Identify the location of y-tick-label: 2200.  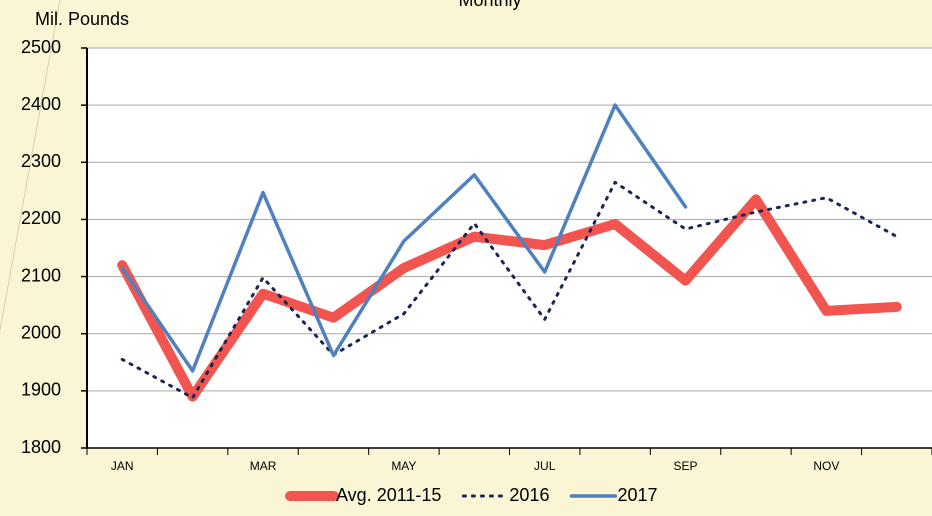
(41, 218).